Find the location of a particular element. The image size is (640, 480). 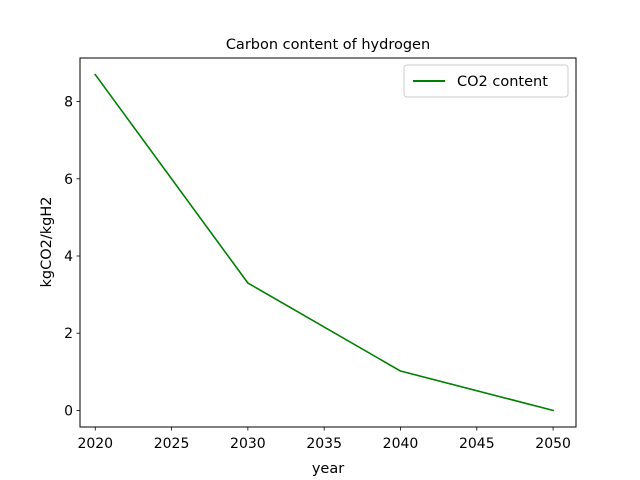

y-tick-label: 0 is located at coordinates (68, 411).